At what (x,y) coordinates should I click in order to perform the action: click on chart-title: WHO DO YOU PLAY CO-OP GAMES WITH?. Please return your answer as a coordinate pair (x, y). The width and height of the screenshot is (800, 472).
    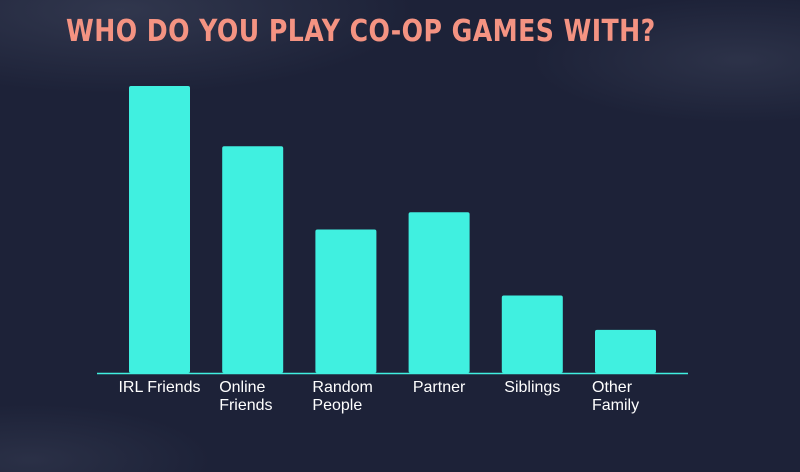
    Looking at the image, I should click on (361, 31).